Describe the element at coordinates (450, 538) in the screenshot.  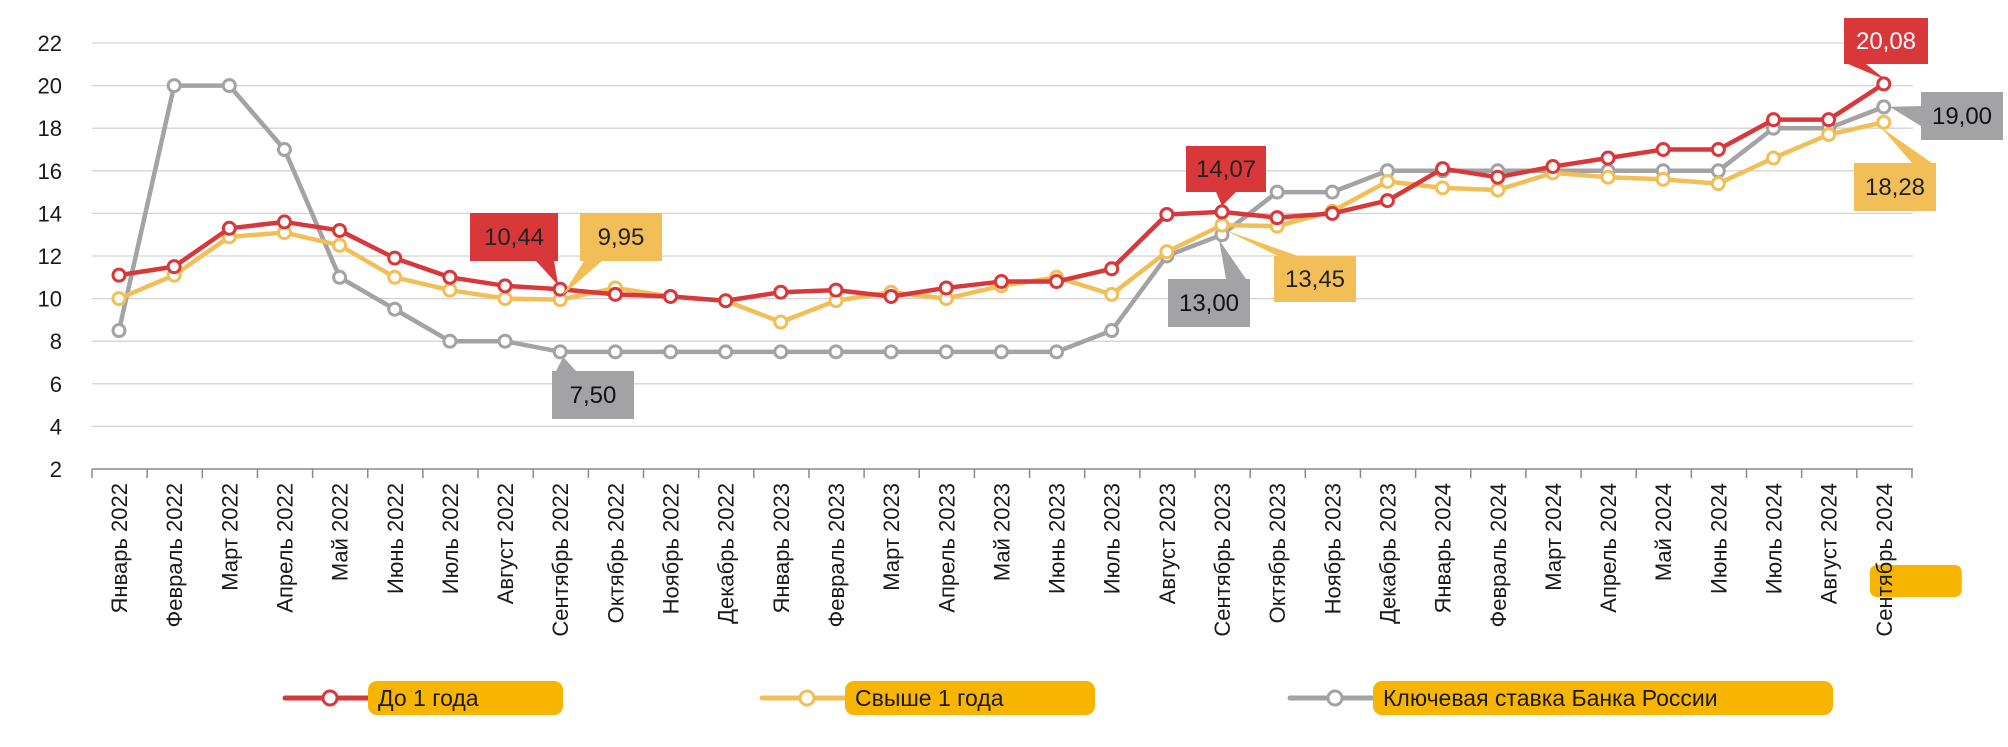
I see `x-tick-label: Июль 2022` at that location.